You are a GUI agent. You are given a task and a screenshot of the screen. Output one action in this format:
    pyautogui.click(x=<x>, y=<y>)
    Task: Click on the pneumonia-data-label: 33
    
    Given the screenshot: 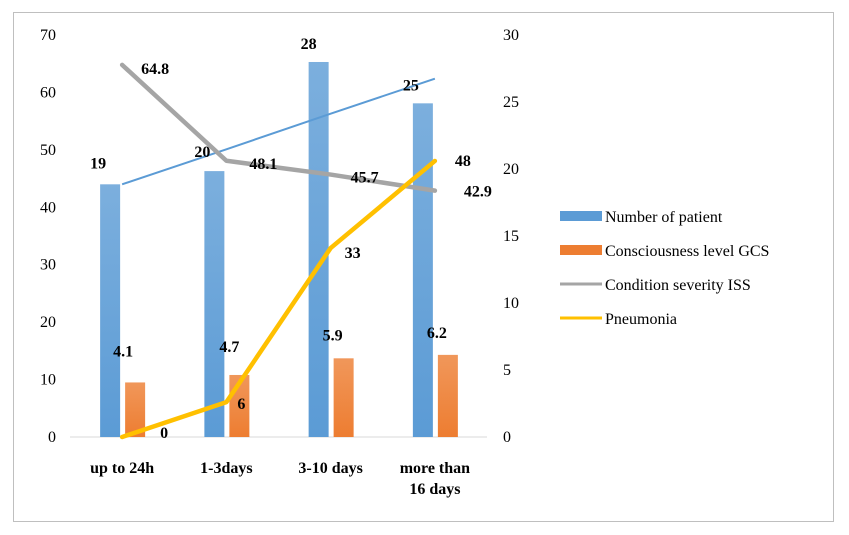 What is the action you would take?
    pyautogui.click(x=353, y=253)
    